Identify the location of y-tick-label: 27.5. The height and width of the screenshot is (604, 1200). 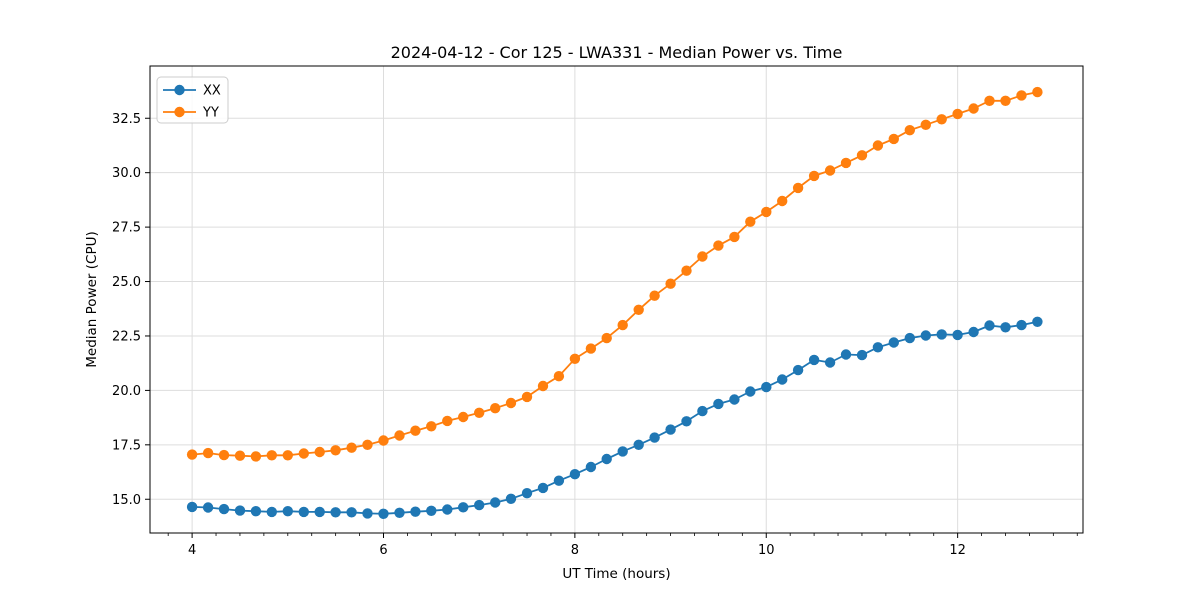
(126, 228).